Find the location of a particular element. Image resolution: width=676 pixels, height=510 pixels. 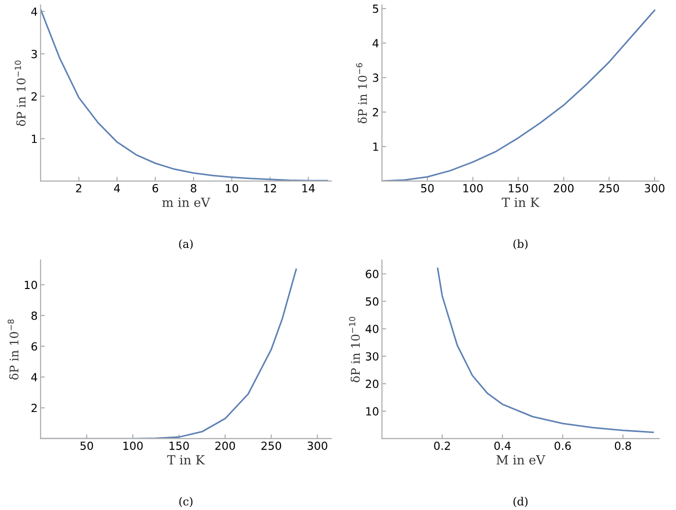

text: (c) is located at coordinates (185, 502).